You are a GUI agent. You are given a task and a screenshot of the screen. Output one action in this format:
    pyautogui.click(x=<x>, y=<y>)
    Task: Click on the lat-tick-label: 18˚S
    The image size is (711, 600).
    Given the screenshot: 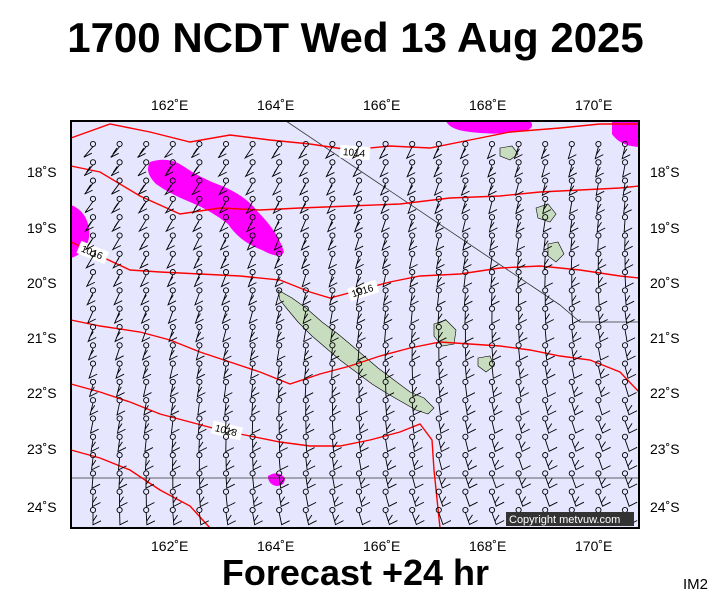 What is the action you would take?
    pyautogui.click(x=665, y=172)
    